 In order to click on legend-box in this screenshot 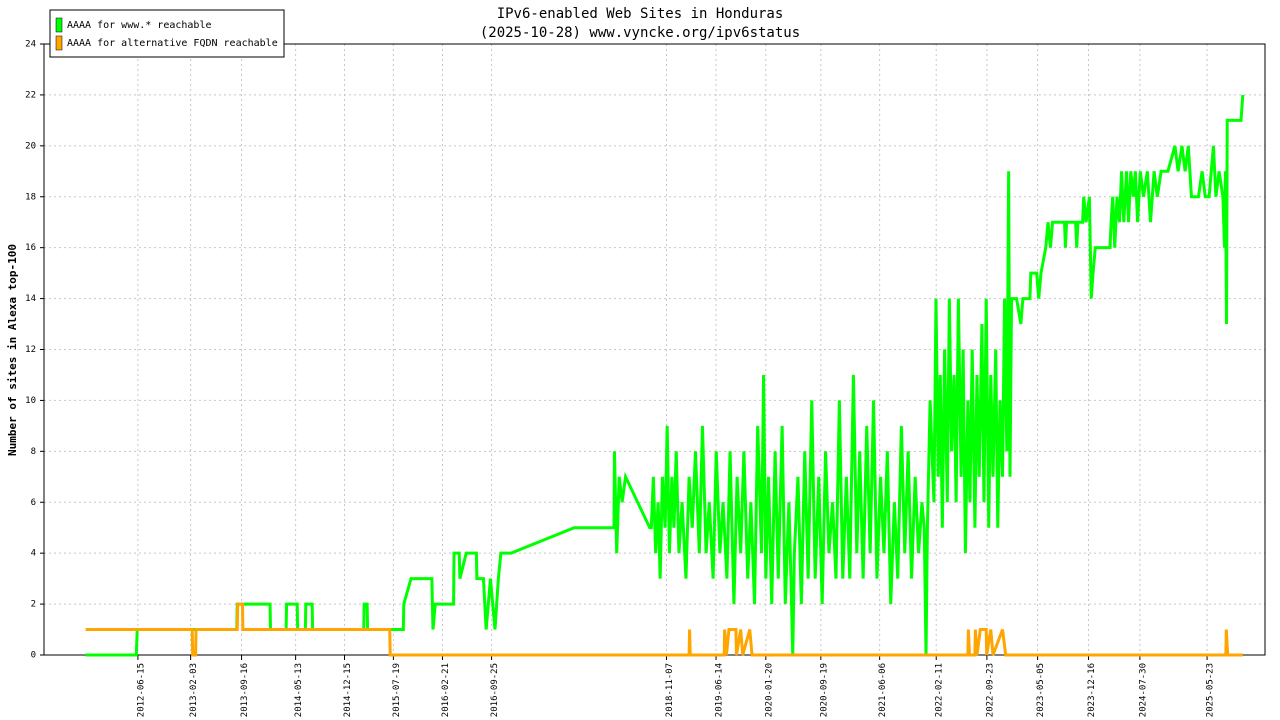, I will do `click(167, 33)`.